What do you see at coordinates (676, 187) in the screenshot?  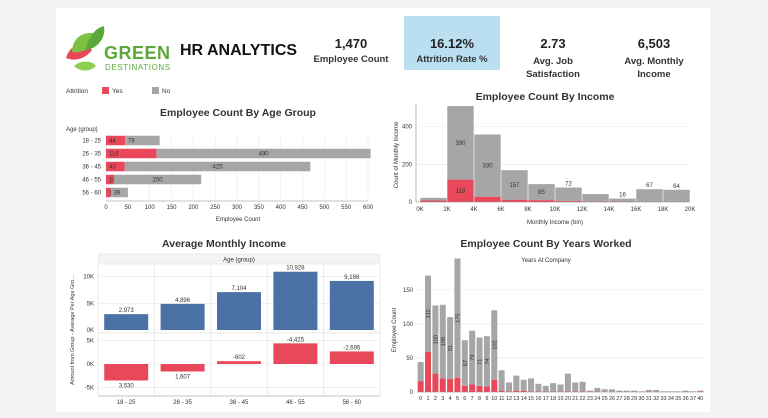 I see `bar-data-label: 64` at bounding box center [676, 187].